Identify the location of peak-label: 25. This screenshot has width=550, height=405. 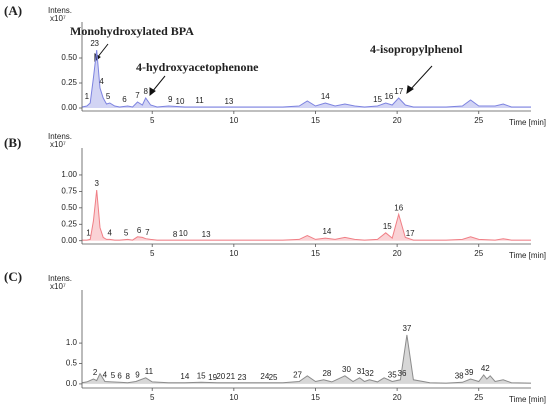
(273, 377).